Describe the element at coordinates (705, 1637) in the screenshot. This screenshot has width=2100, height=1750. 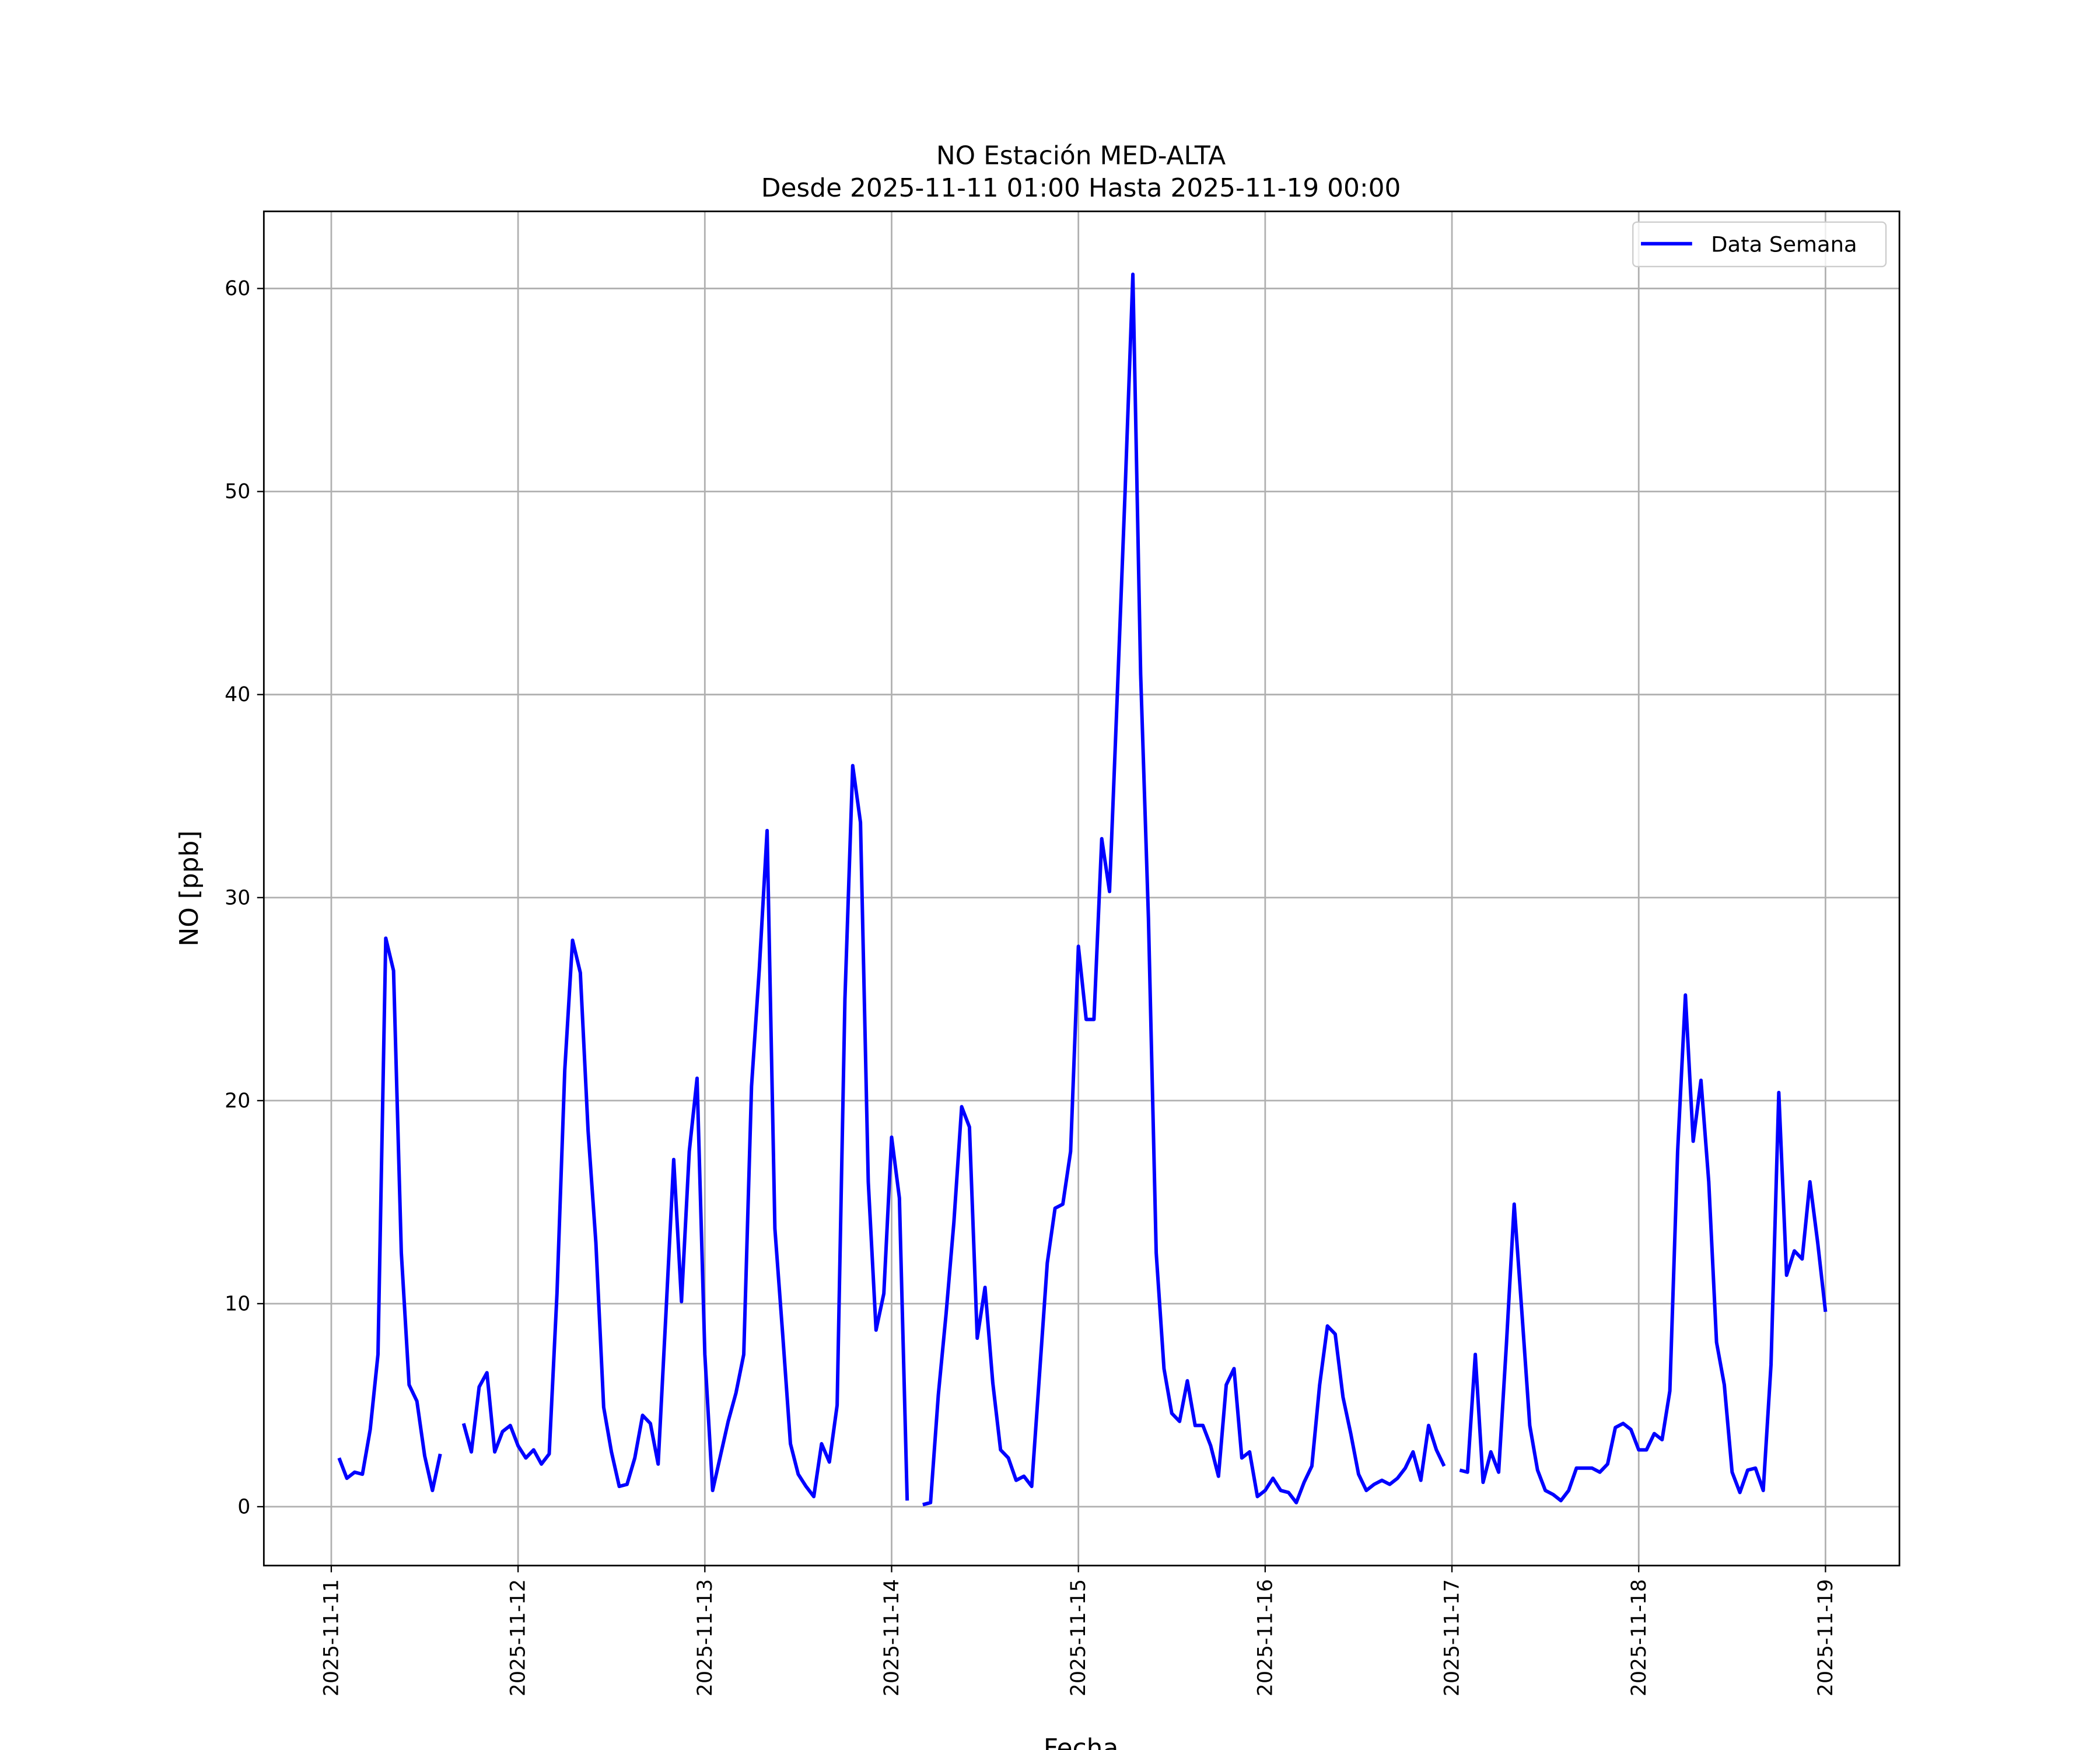
I see `x-tick-label: 2025-11-13` at that location.